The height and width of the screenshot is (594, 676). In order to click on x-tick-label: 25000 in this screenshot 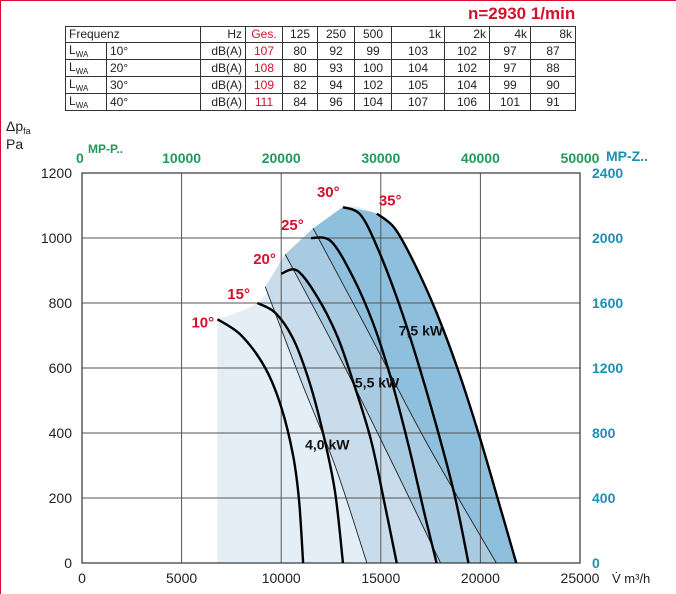, I will do `click(580, 578)`.